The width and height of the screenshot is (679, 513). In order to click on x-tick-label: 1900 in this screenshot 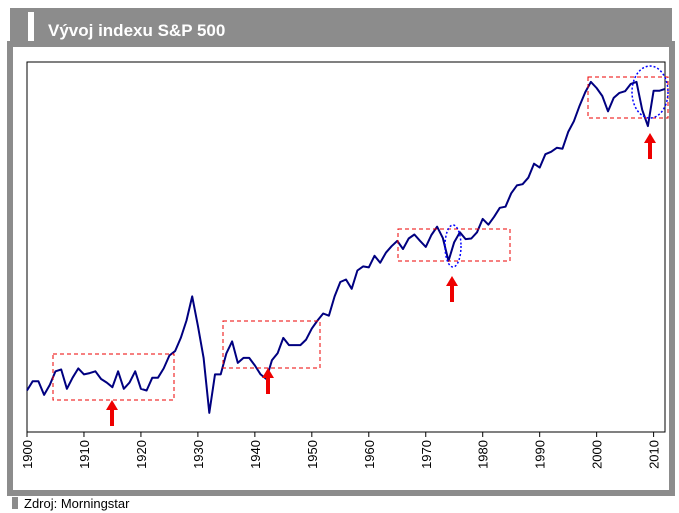, I will do `click(27, 454)`.